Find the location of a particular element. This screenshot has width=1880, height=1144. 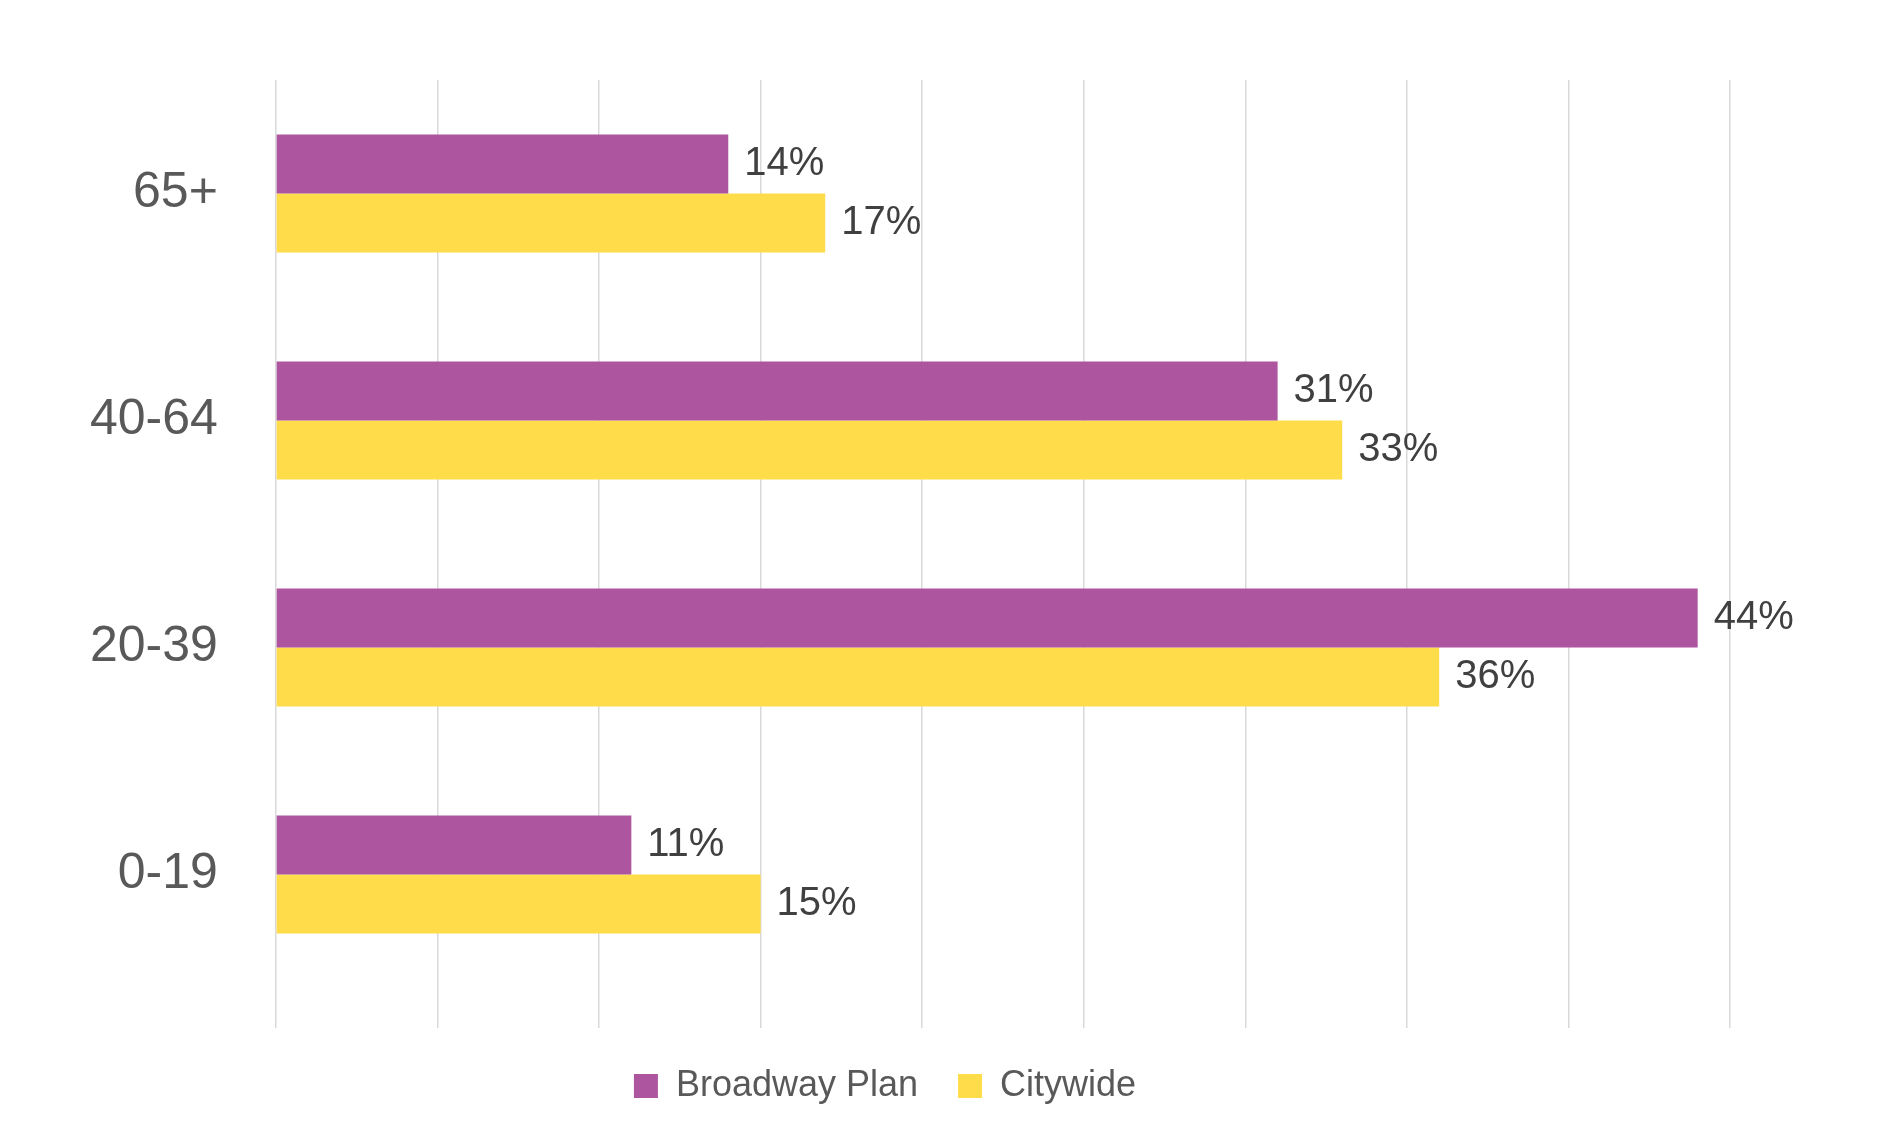

legend-label: Citywide is located at coordinates (1068, 1083).